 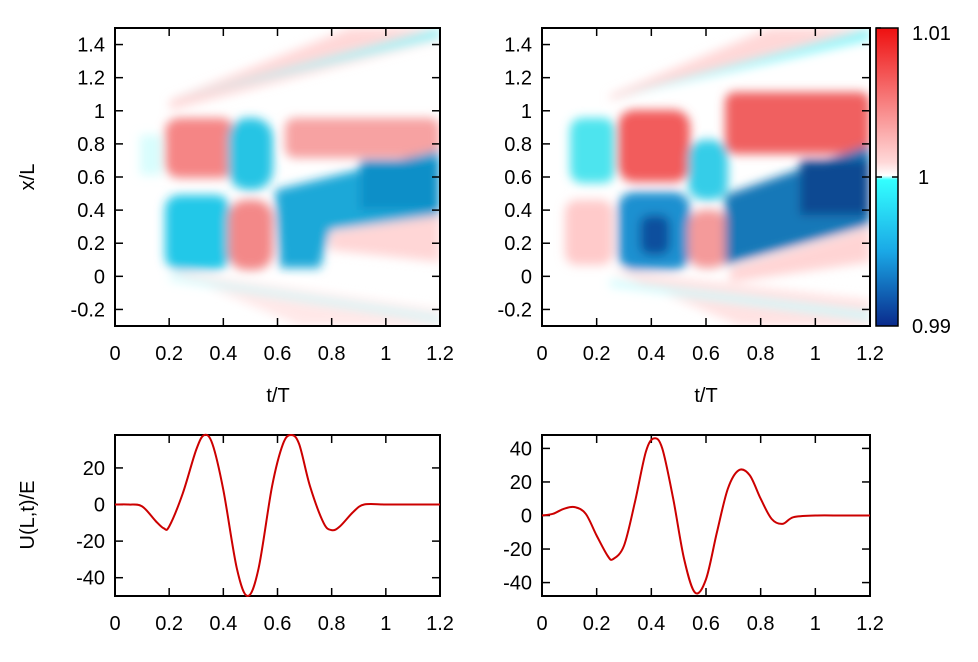 What do you see at coordinates (223, 354) in the screenshot?
I see `heatmap-left-x-tick-label: 0.4` at bounding box center [223, 354].